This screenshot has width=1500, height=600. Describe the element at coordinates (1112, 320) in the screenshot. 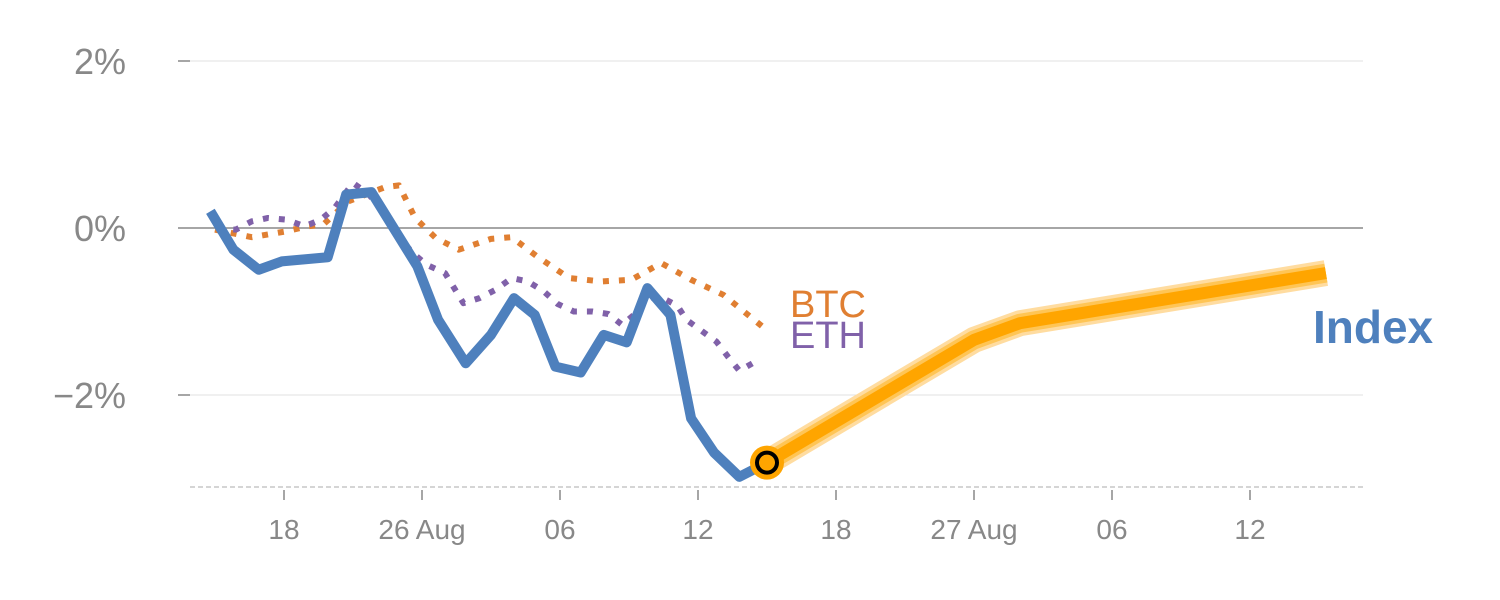

I see `series-labels: BTC ETH Index` at that location.